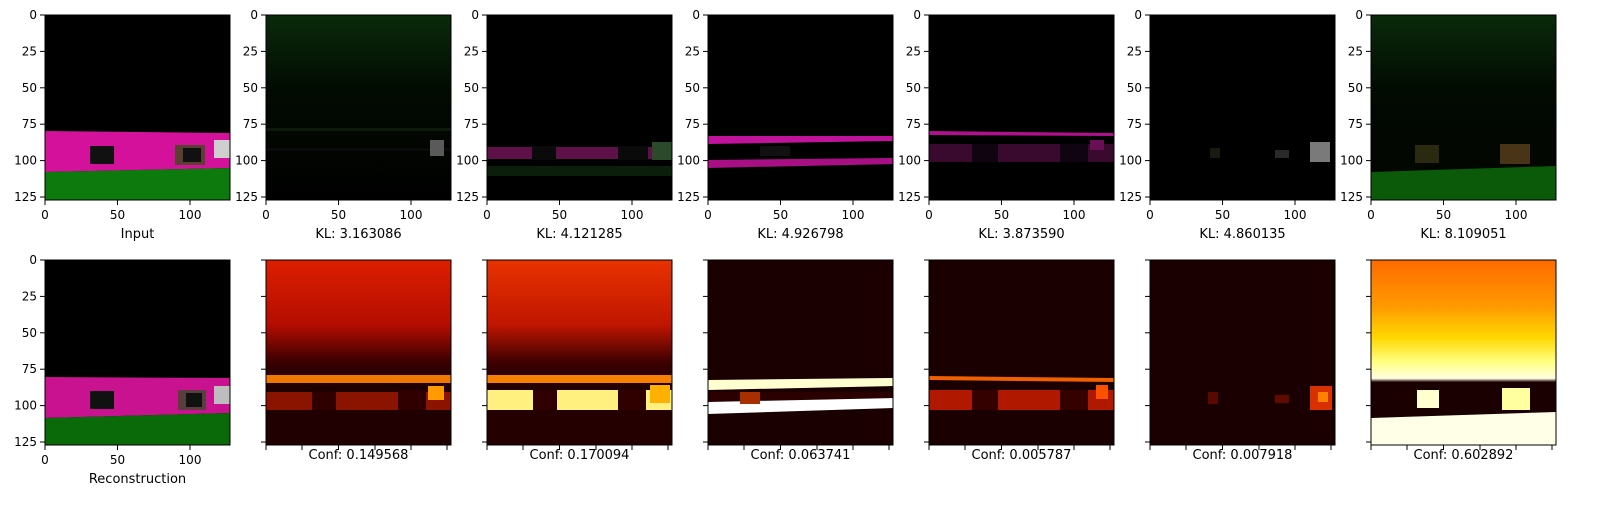  What do you see at coordinates (801, 455) in the screenshot?
I see `panel-caption: Conf: 0.063741` at bounding box center [801, 455].